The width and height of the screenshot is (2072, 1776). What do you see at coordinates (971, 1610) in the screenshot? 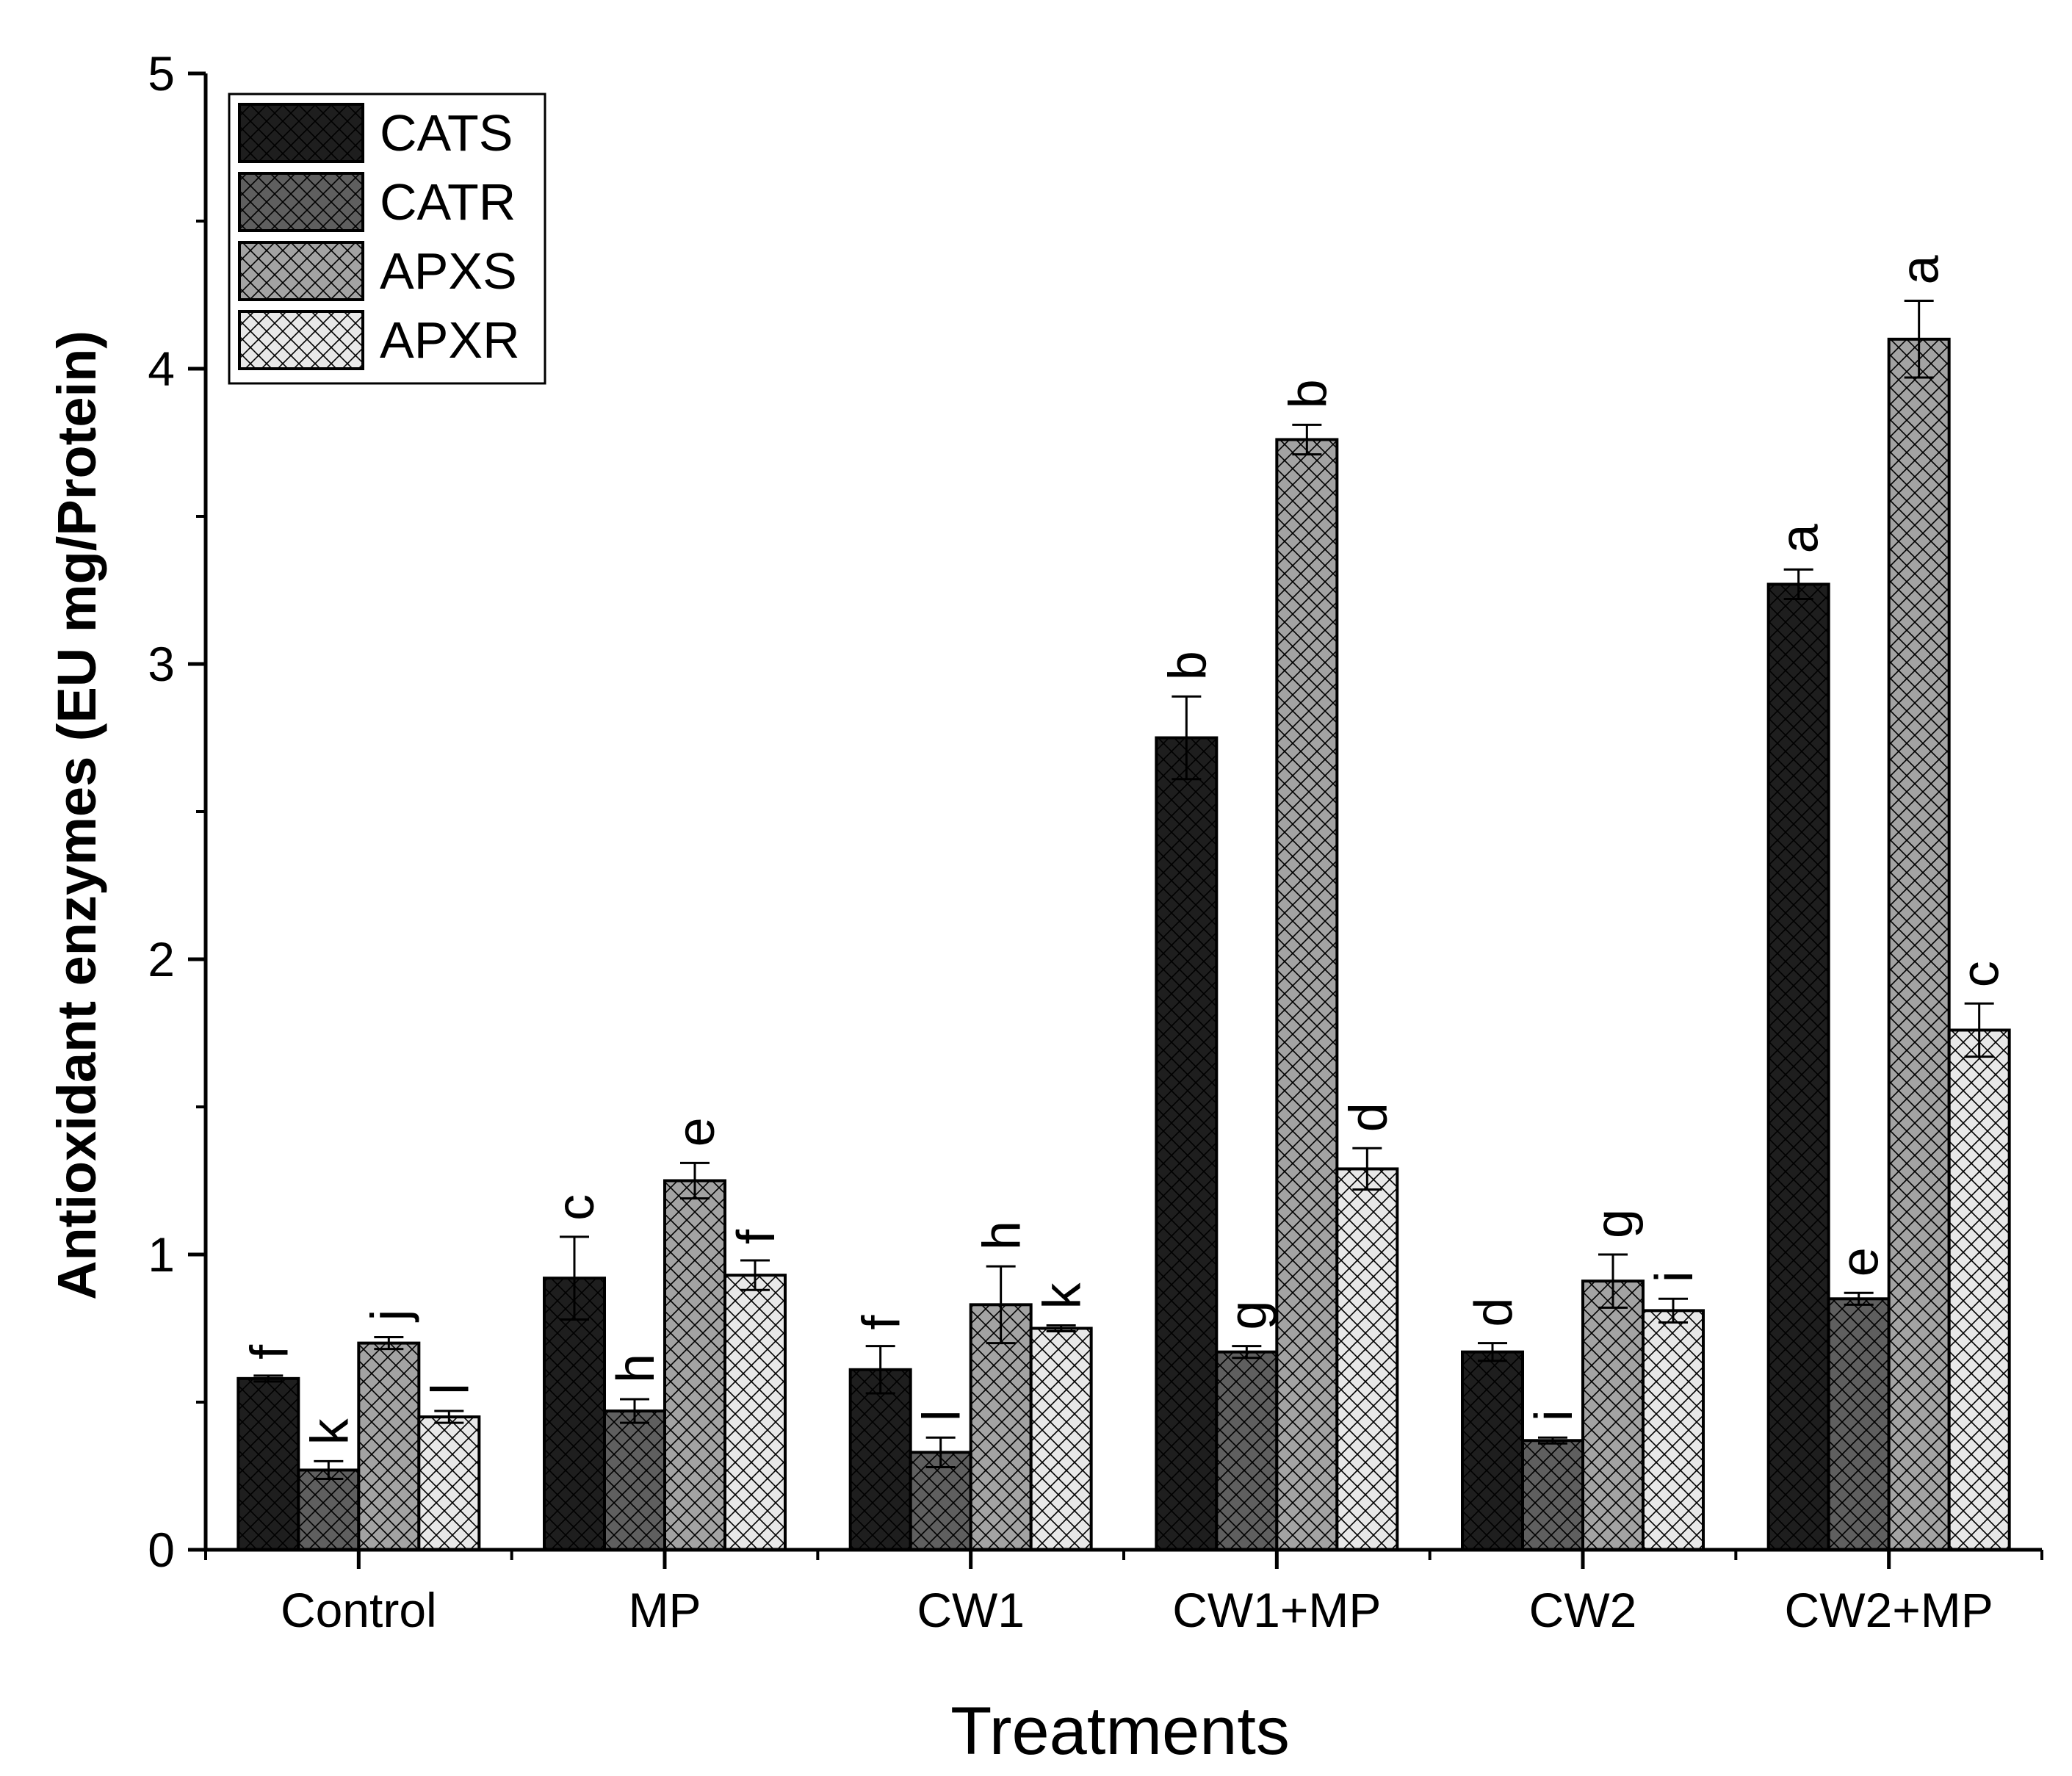
I see `x-tick-label: CW1` at bounding box center [971, 1610].